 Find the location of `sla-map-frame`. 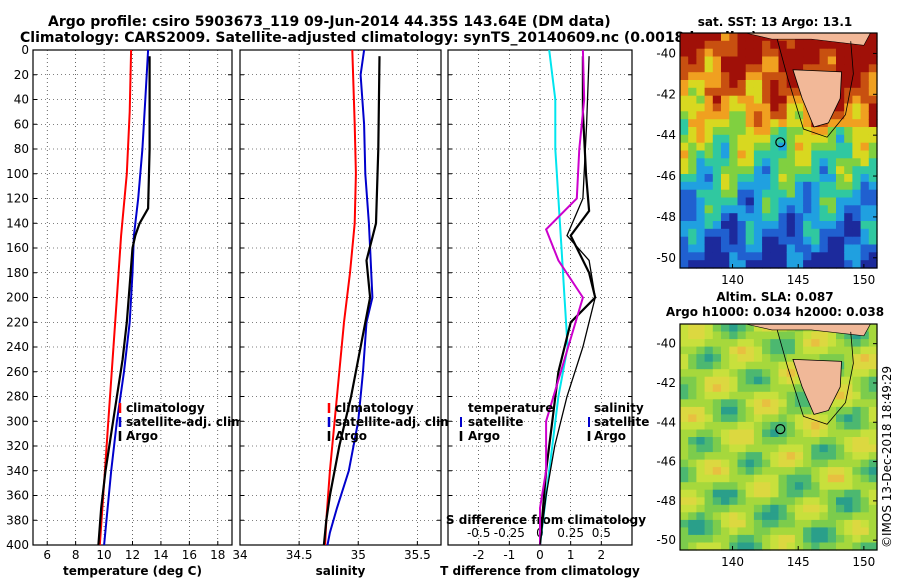

sla-map-frame is located at coordinates (778, 437).